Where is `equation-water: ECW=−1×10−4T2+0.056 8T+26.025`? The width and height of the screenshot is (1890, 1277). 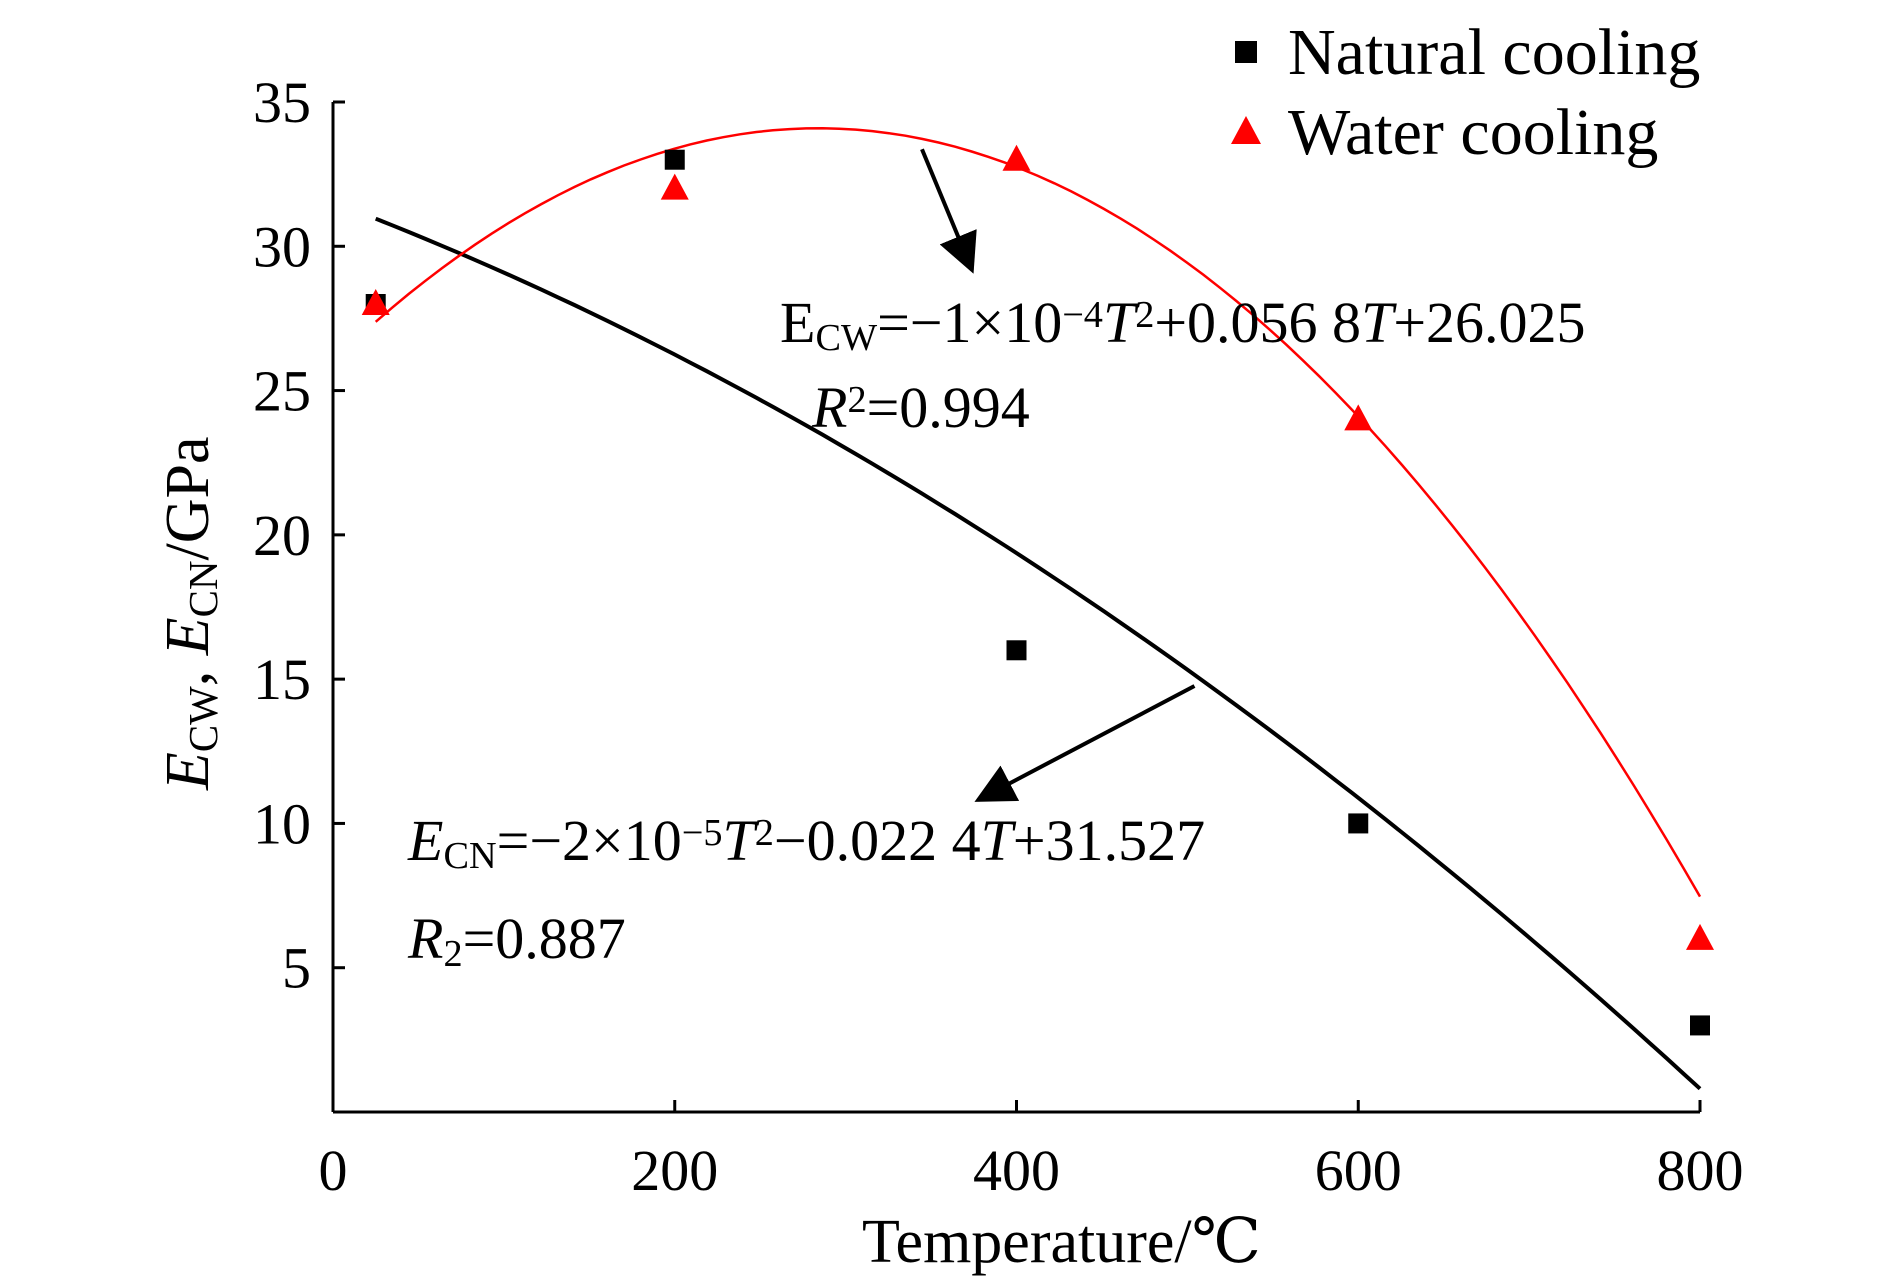
equation-water: ECW=−1×10−4T2+0.056 8T+26.025 is located at coordinates (1183, 324).